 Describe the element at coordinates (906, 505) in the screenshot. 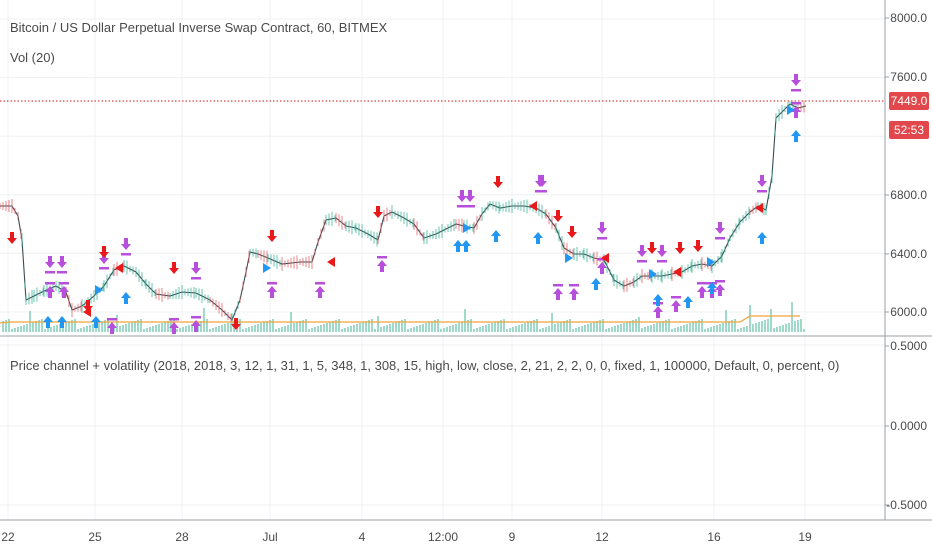

I see `indicator-axis-label: -0.5000` at that location.